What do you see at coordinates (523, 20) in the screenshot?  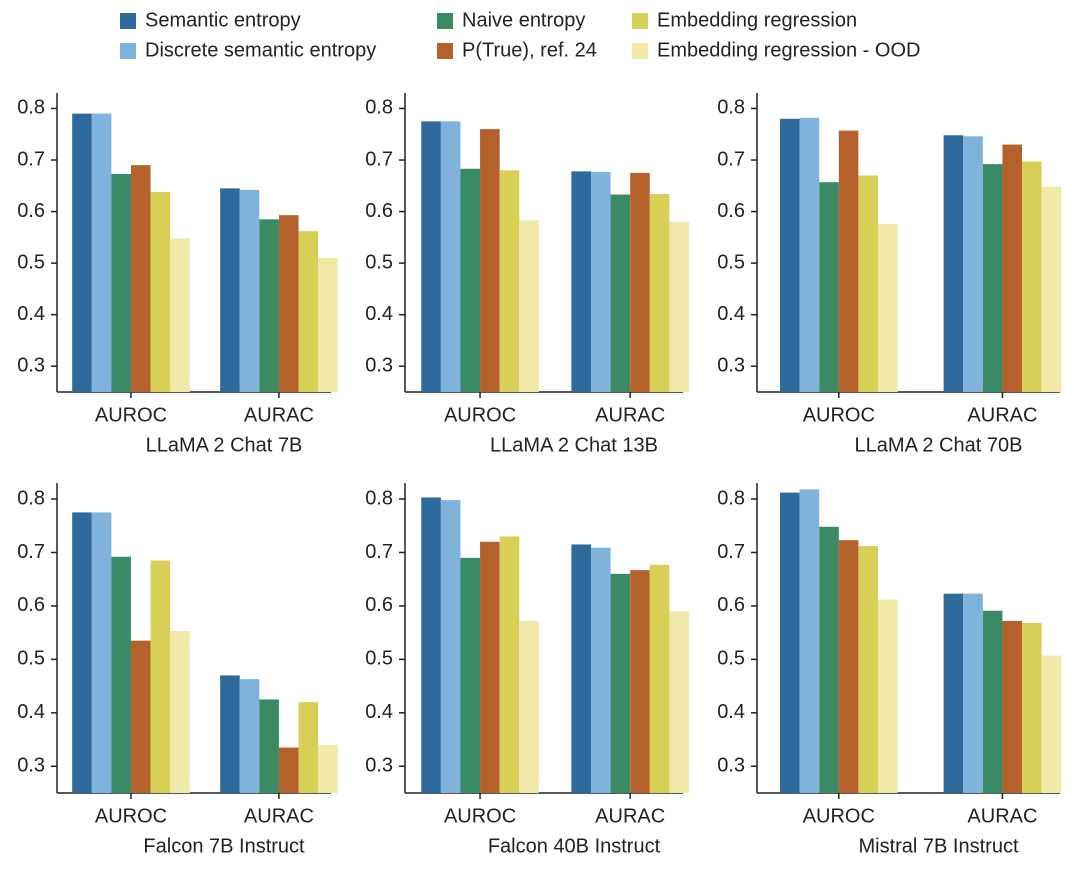 I see `legend-label: Naive entropy` at bounding box center [523, 20].